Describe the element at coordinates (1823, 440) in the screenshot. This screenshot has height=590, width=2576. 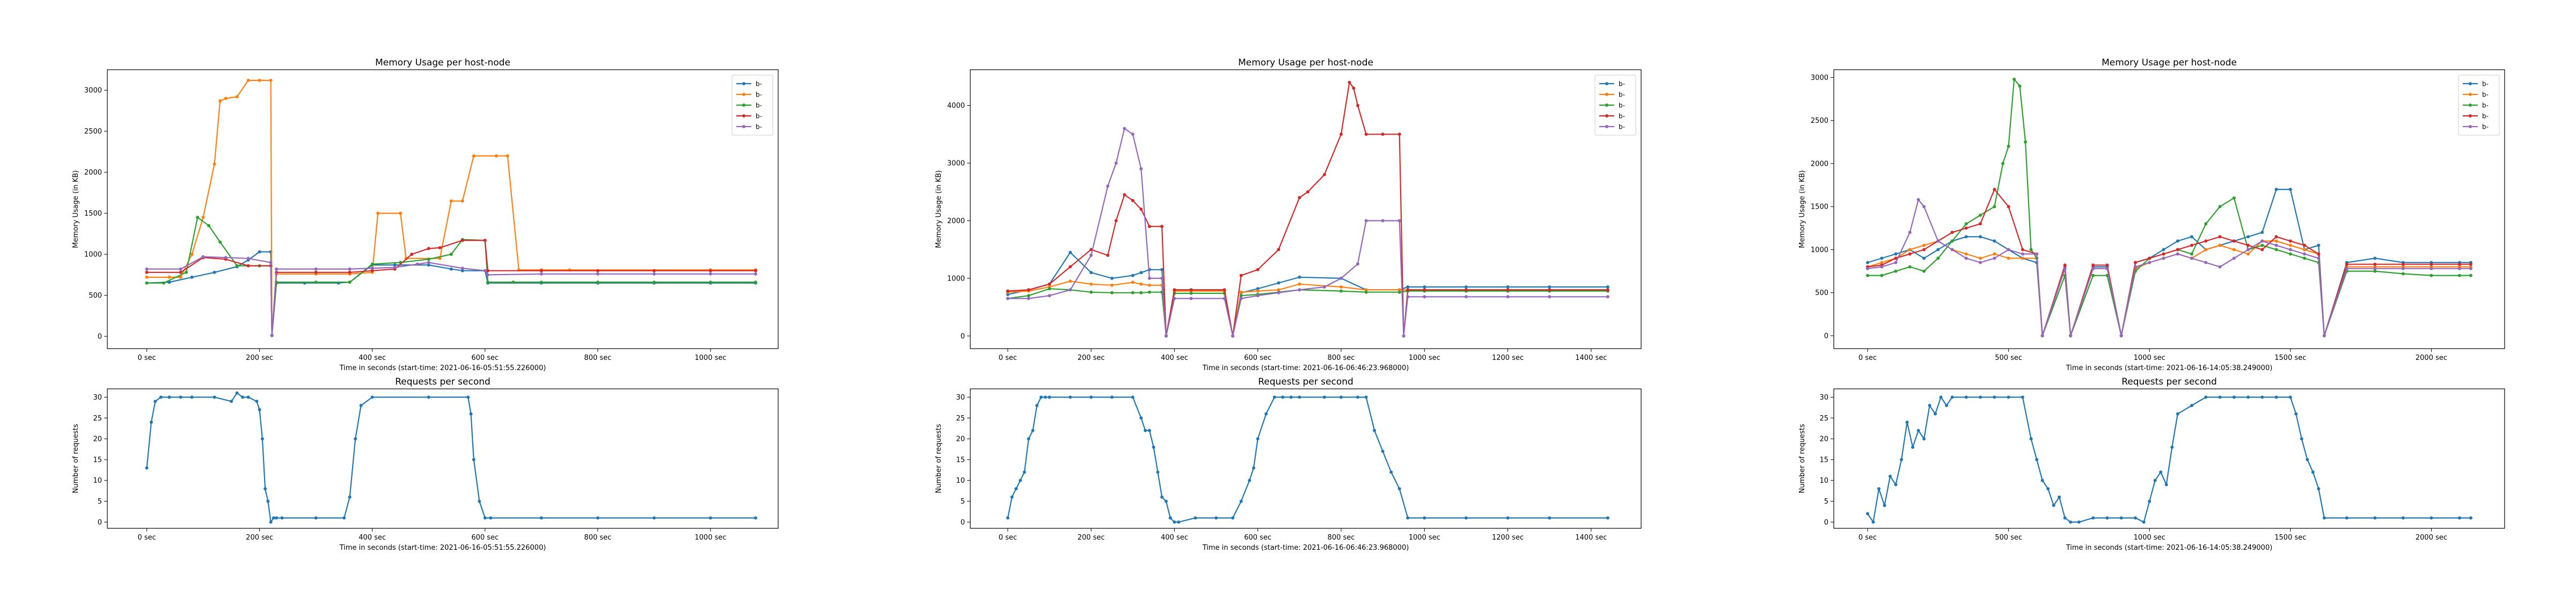
I see `y-tick-label: 20` at that location.